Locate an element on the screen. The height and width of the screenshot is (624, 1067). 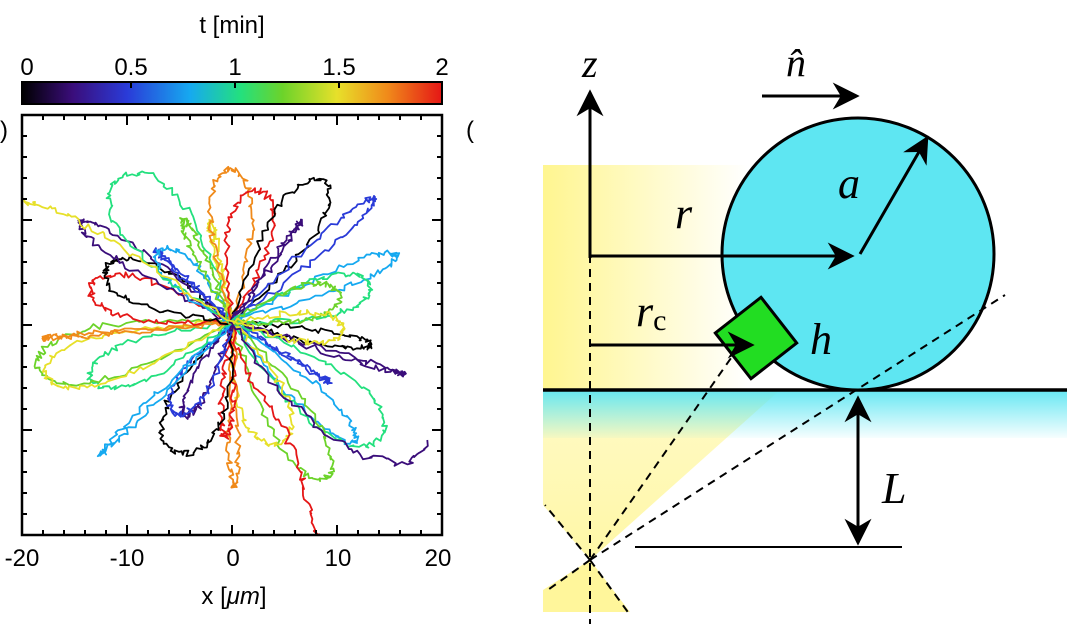
x-tick-label: 20 is located at coordinates (438, 558).